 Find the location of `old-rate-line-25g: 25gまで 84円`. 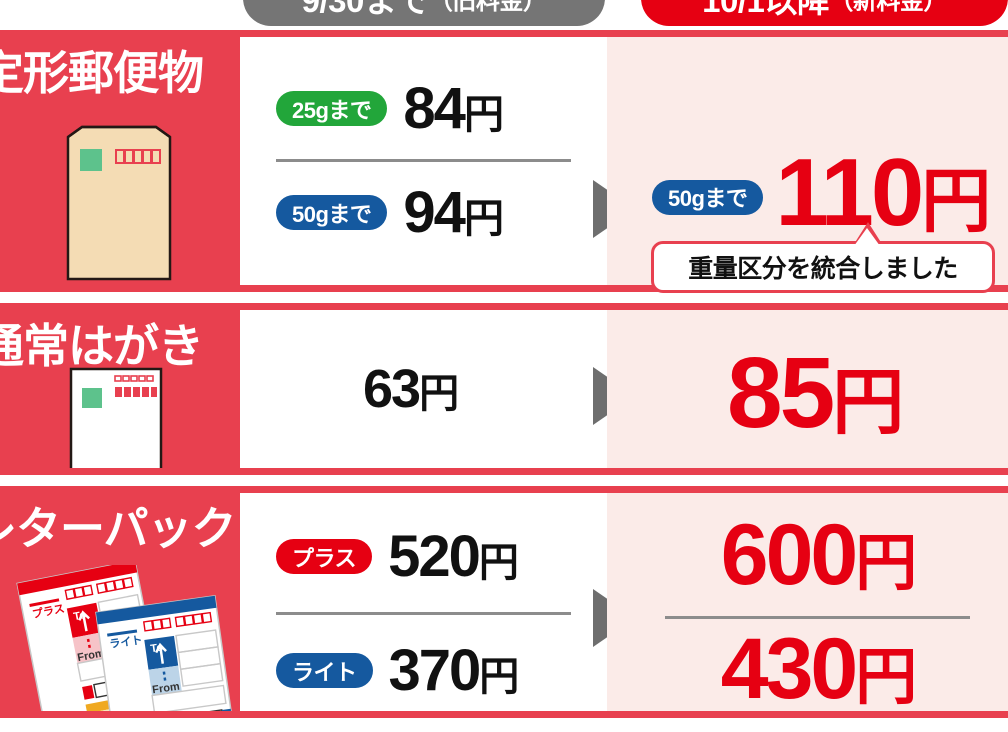

old-rate-line-25g: 25gまで 84円 is located at coordinates (426, 108).